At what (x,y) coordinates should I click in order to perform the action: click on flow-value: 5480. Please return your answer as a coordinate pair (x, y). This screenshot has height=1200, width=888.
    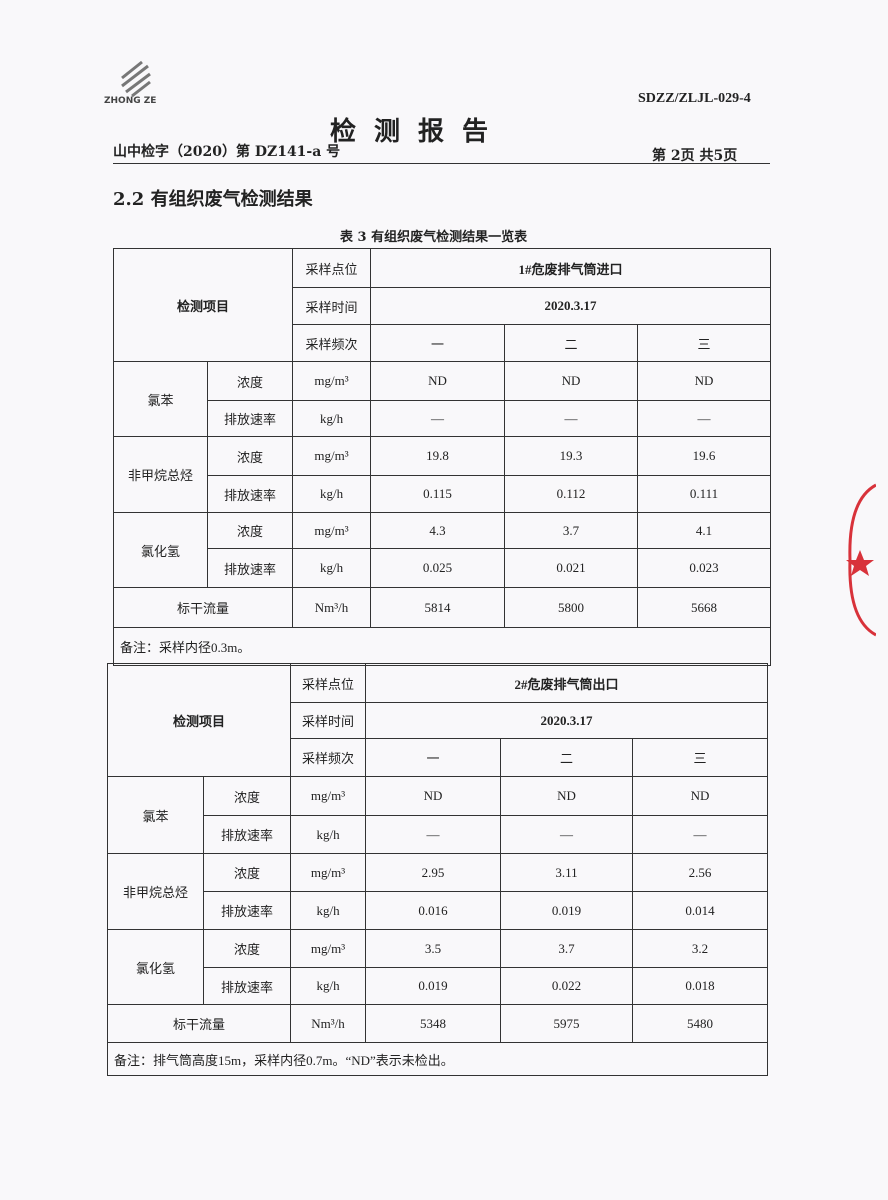
    Looking at the image, I should click on (700, 1023).